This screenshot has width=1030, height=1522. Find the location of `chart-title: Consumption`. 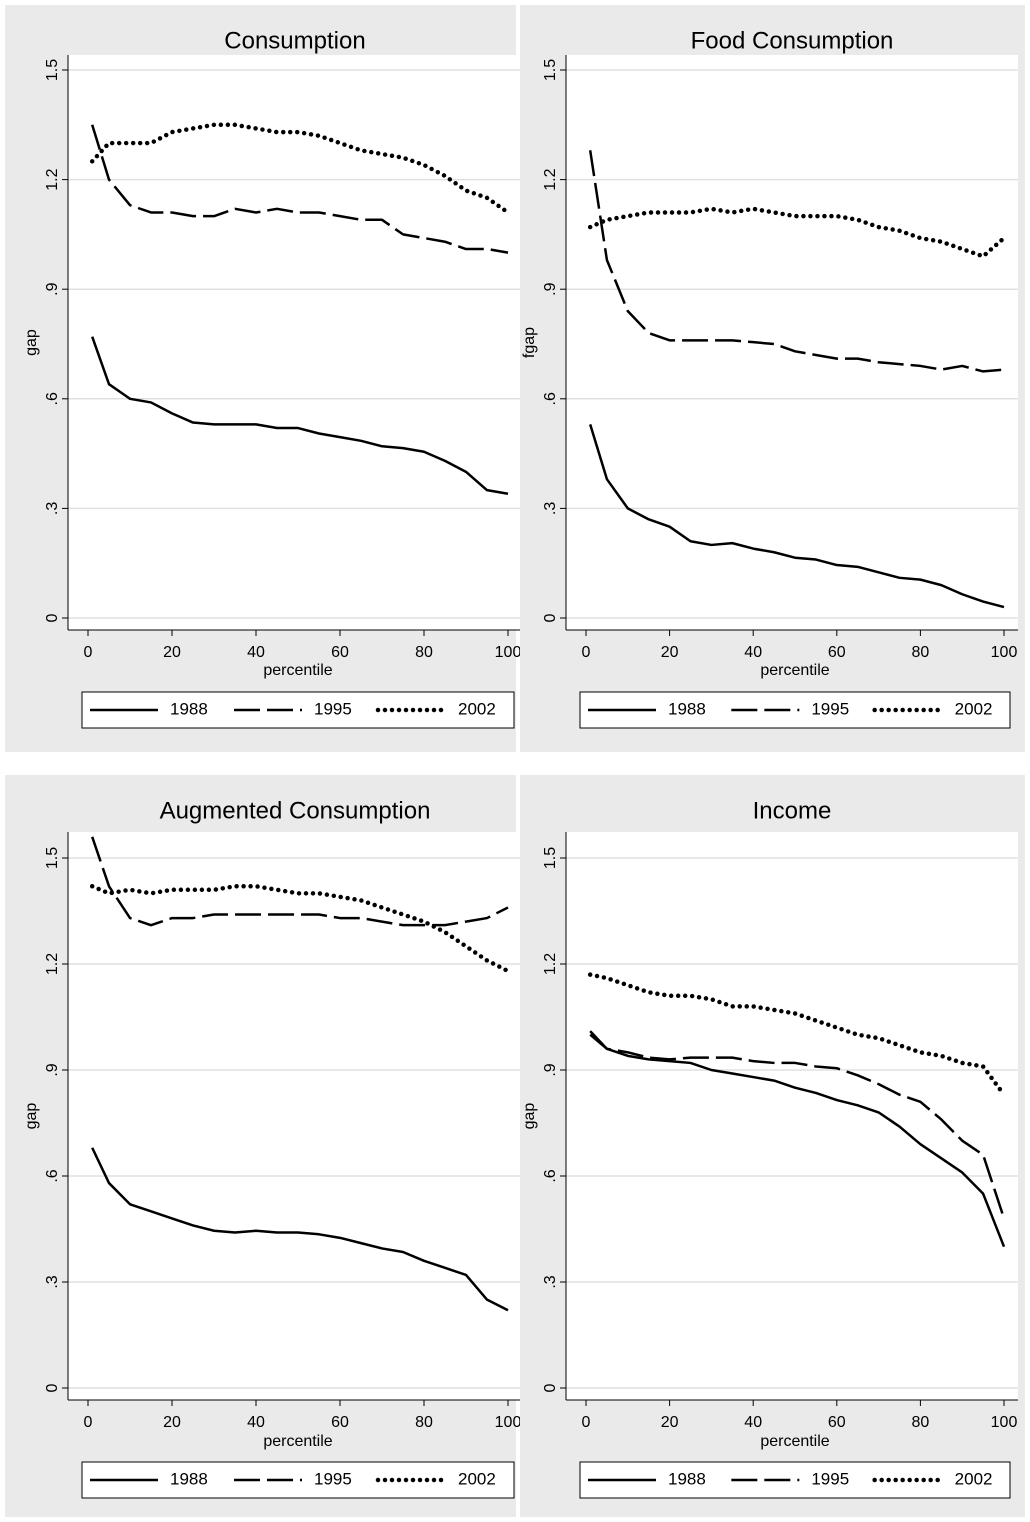

chart-title: Consumption is located at coordinates (294, 40).